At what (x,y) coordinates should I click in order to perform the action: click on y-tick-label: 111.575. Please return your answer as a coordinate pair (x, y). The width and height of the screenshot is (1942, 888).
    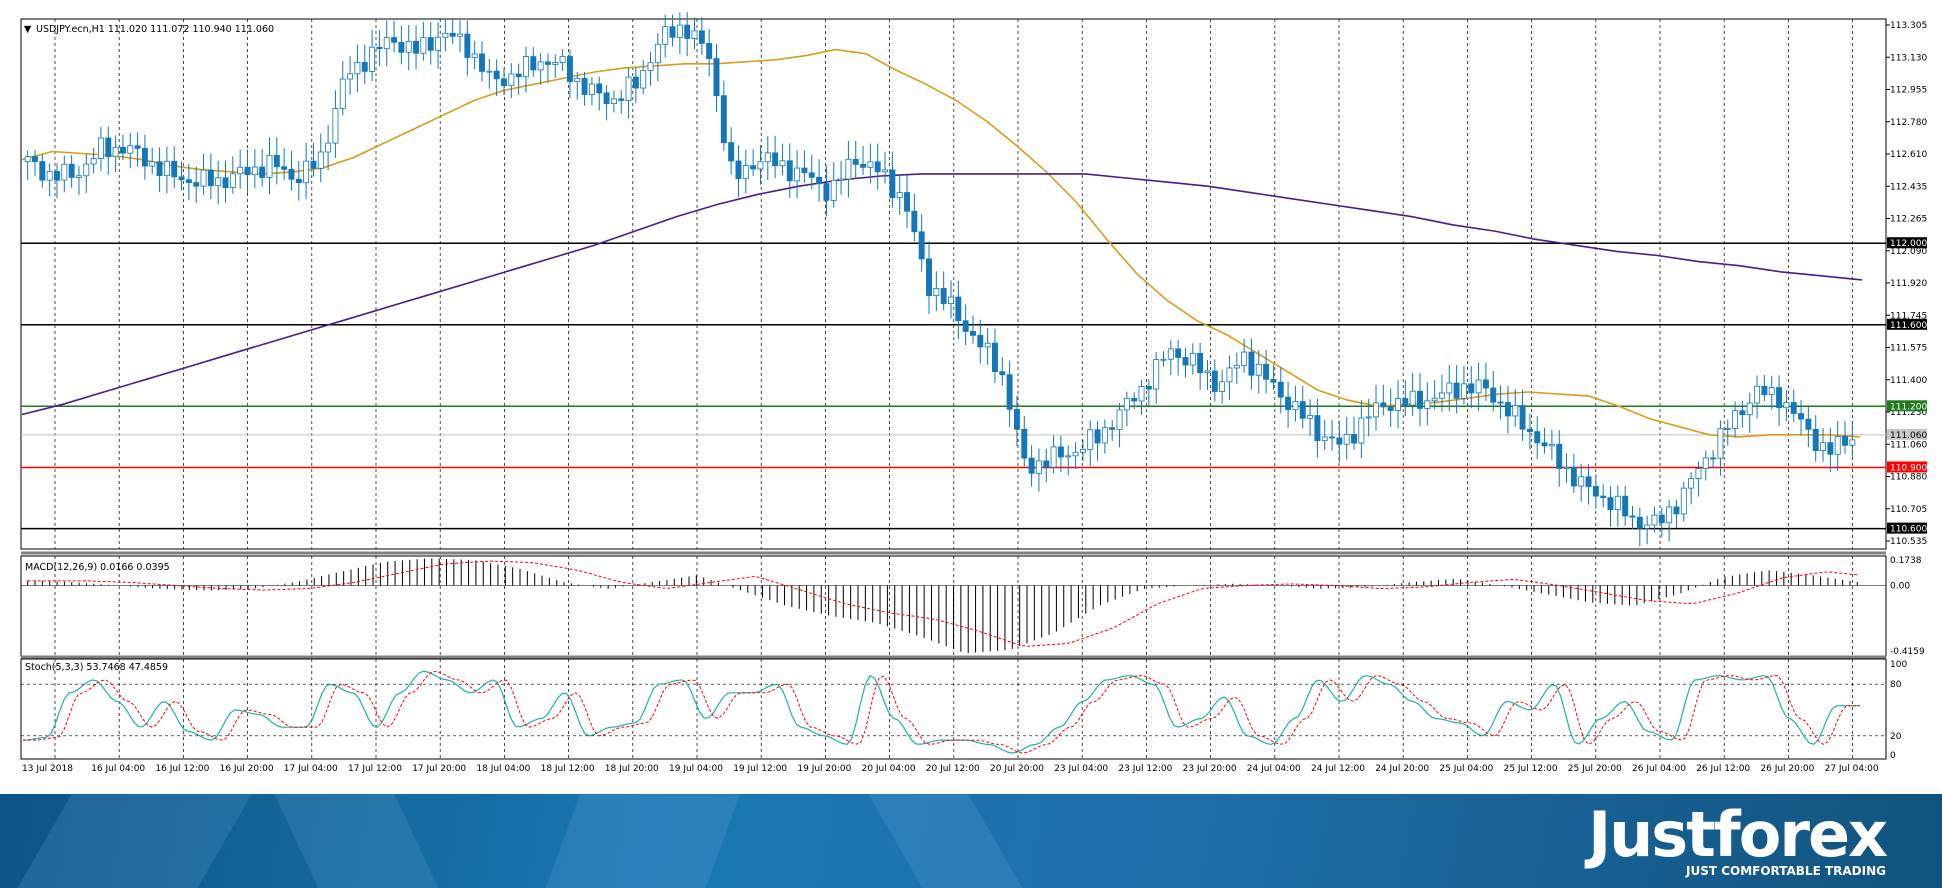
    Looking at the image, I should click on (1908, 349).